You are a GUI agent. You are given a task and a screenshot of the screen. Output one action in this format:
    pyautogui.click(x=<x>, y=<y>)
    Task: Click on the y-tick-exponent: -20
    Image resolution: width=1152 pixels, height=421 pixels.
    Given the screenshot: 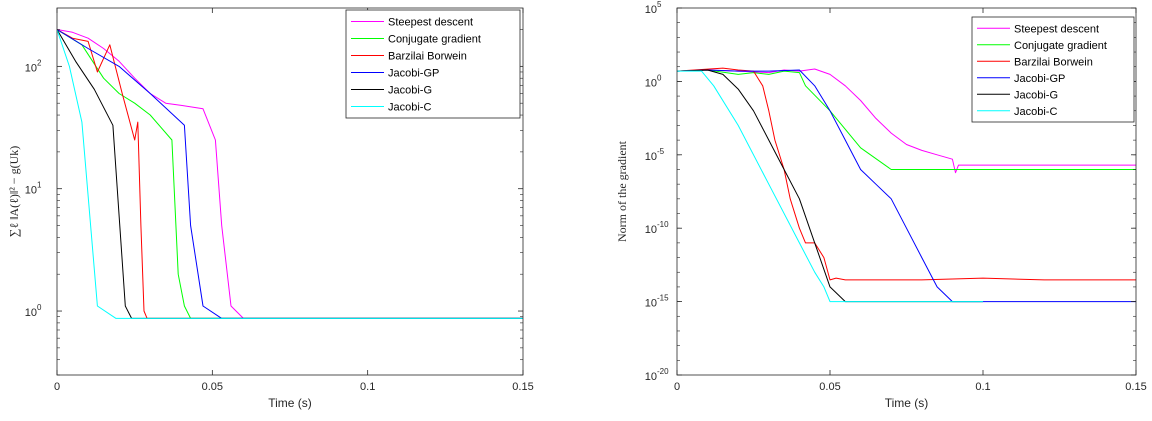 What is the action you would take?
    pyautogui.click(x=663, y=371)
    